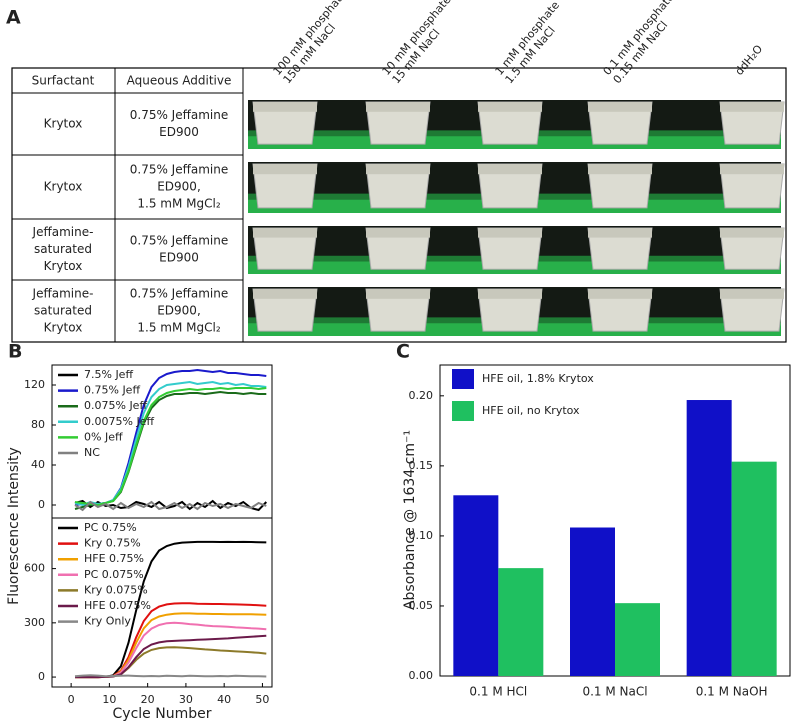 The width and height of the screenshot is (800, 724). Describe the element at coordinates (63, 294) in the screenshot. I see `table-cell: Jeffamine-` at that location.